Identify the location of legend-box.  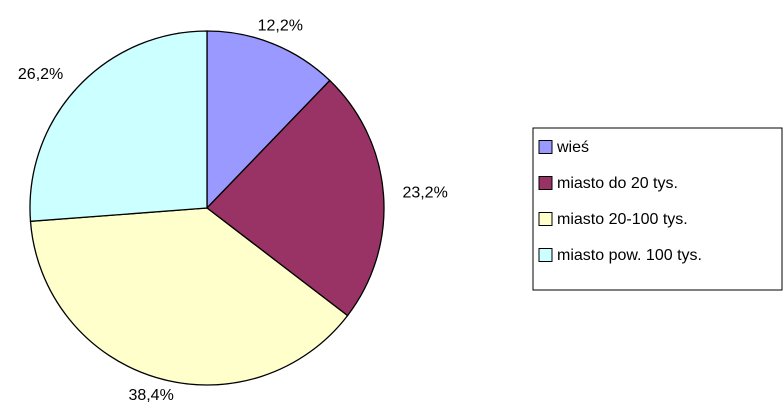
(657, 209).